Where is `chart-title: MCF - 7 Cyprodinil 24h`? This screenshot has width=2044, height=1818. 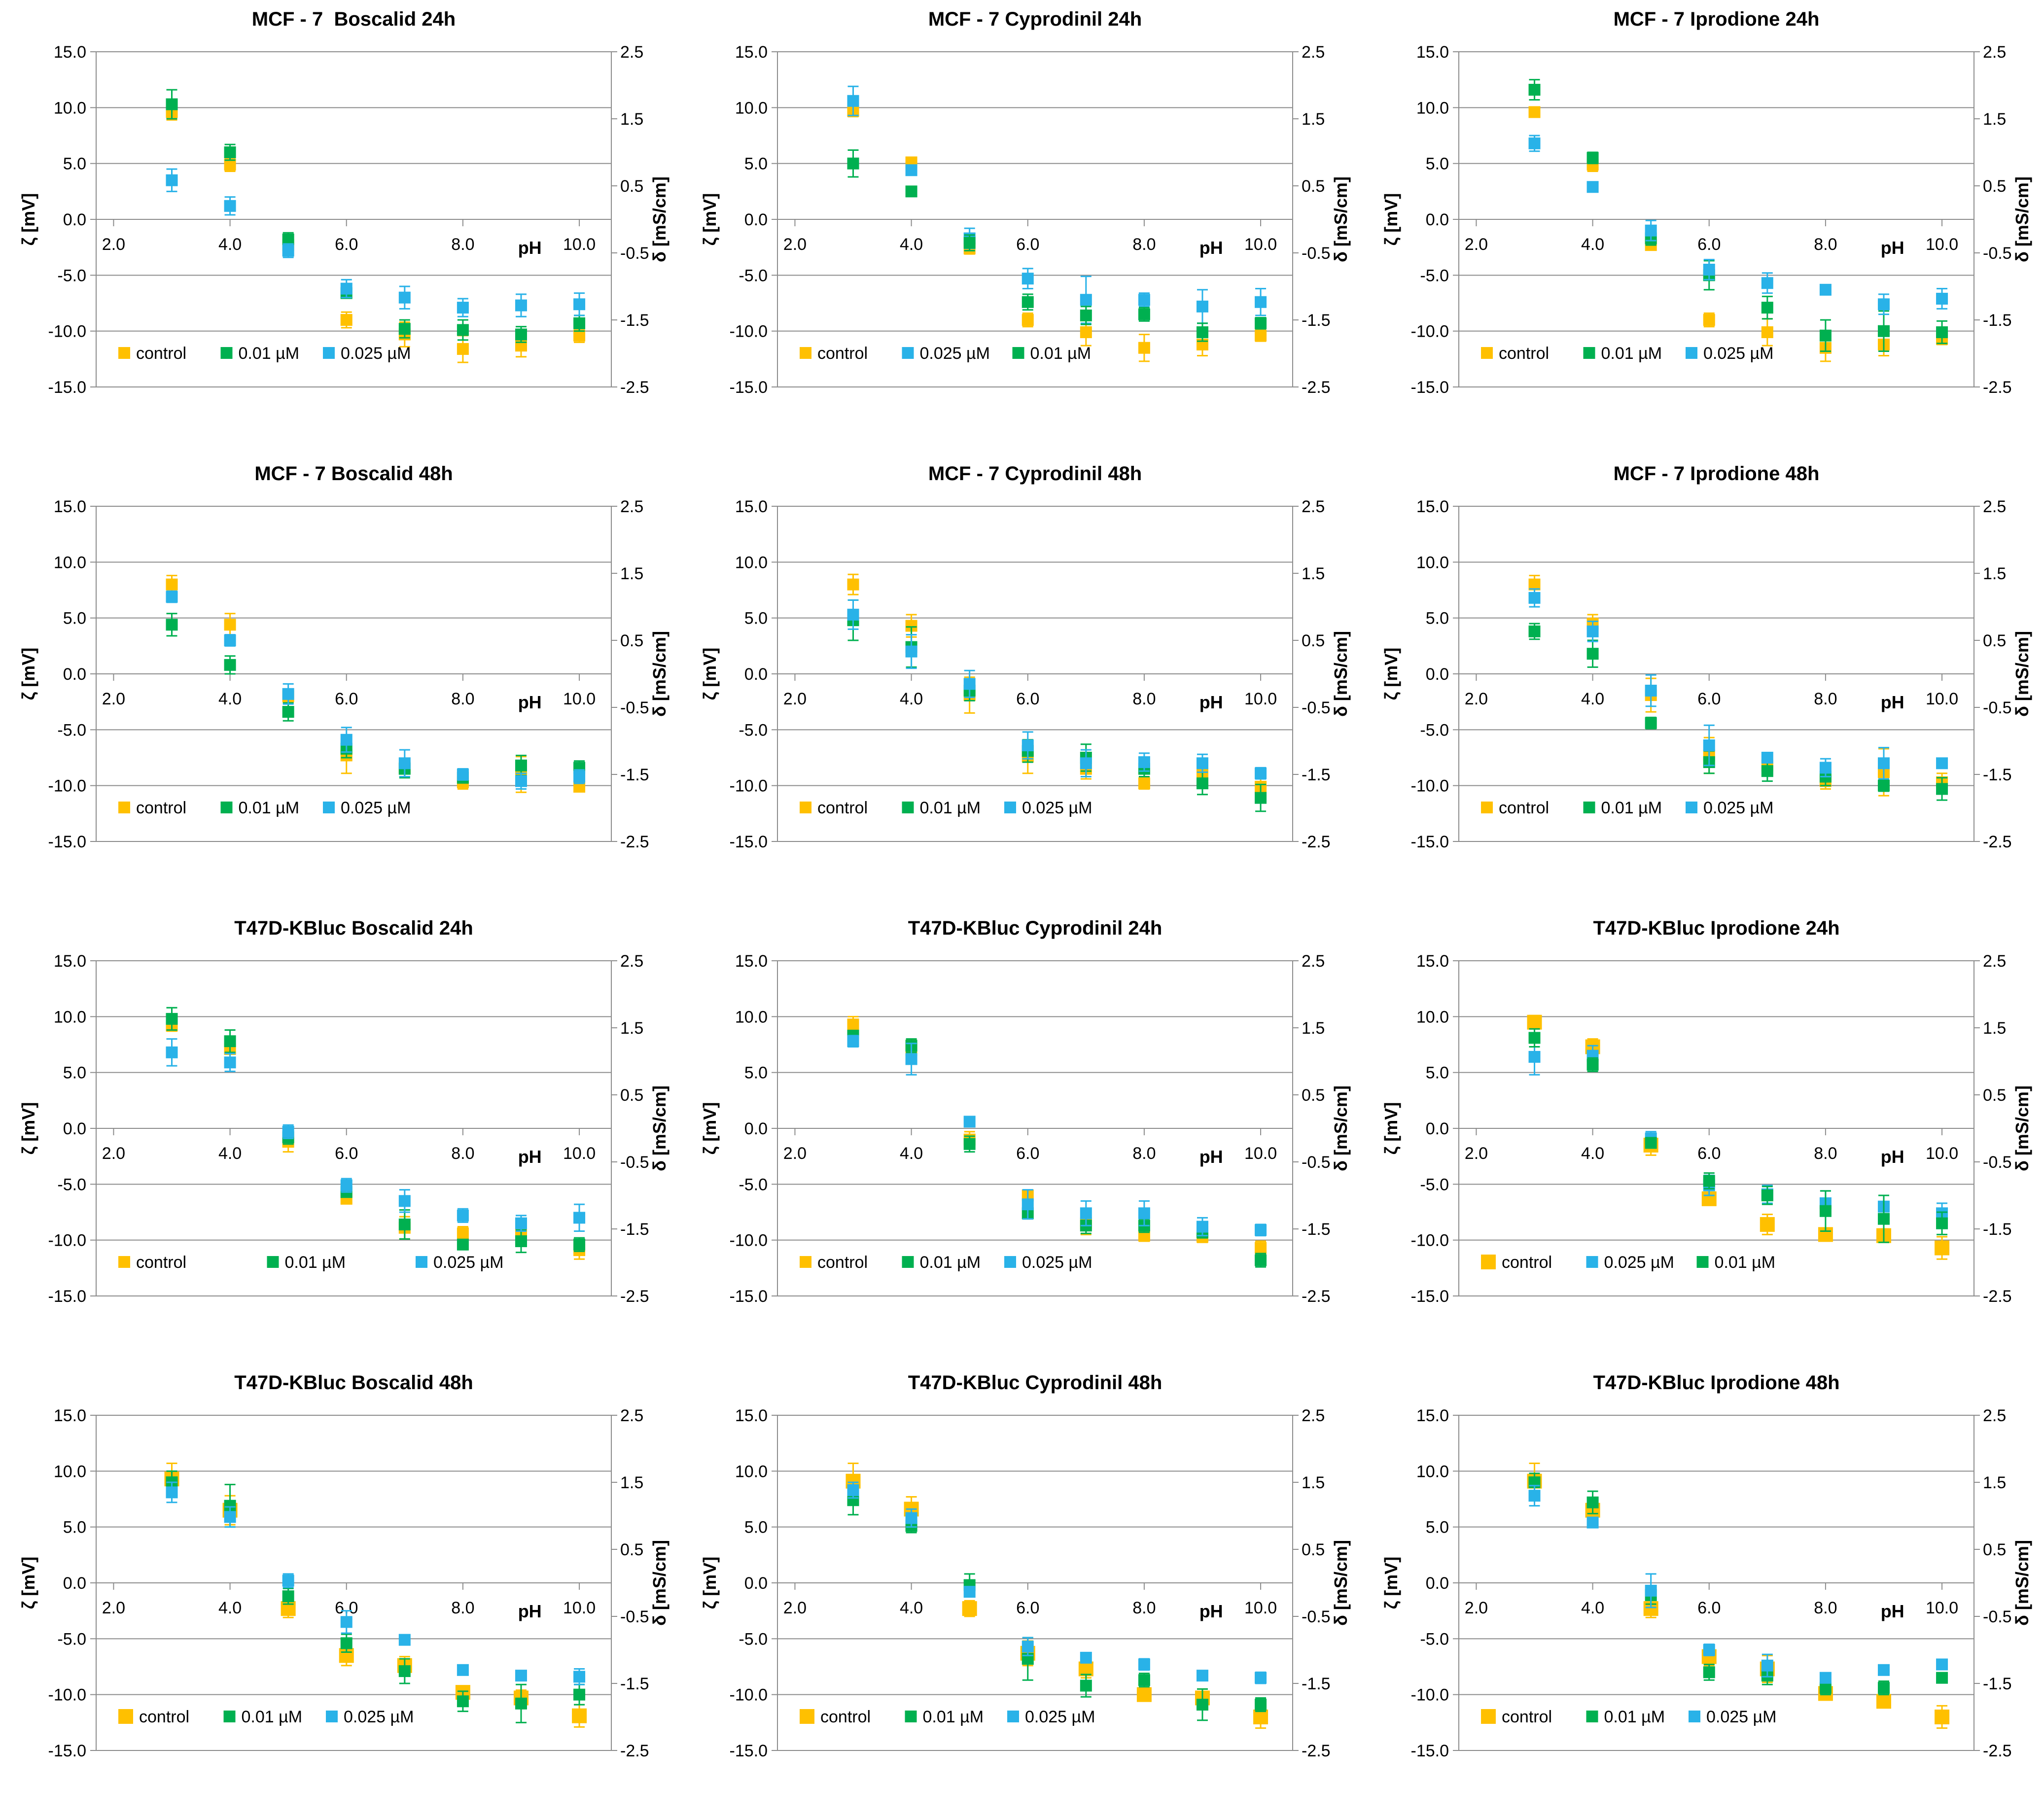 chart-title: MCF - 7 Cyprodinil 24h is located at coordinates (1035, 19).